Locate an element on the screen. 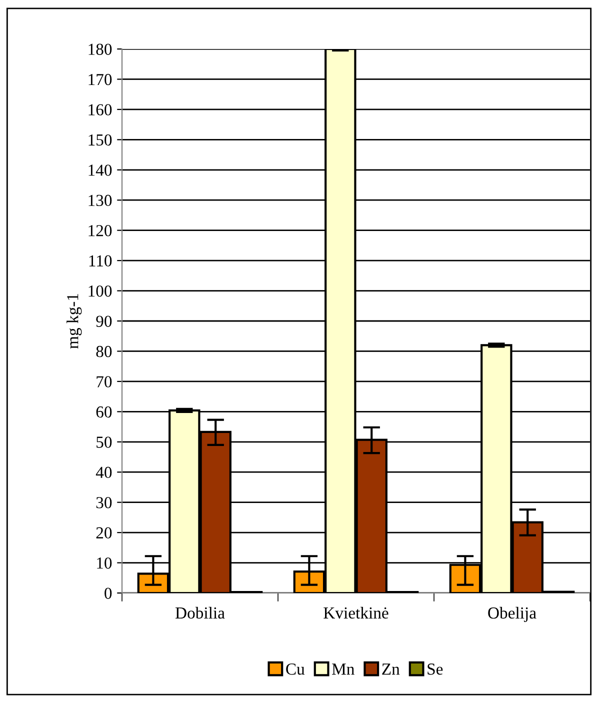  y-axis-title: mg kg-1 is located at coordinates (74, 321).